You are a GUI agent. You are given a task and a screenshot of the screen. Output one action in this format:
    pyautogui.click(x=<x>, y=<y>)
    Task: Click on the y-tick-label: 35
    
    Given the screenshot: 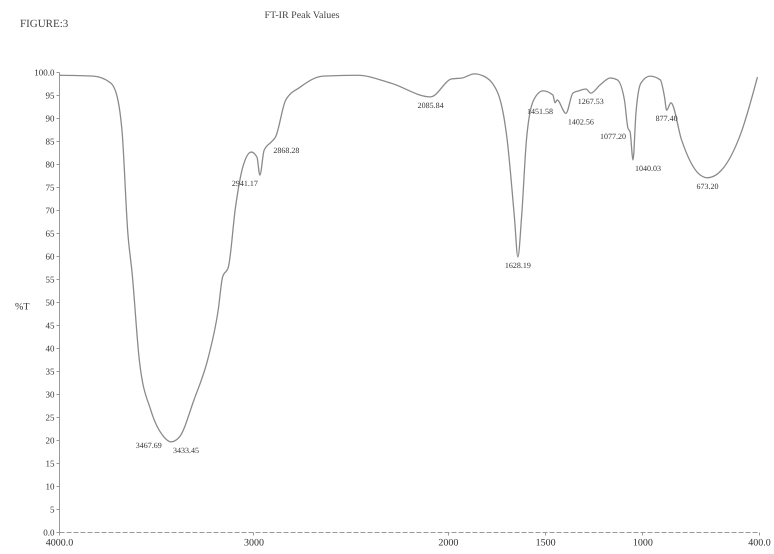 What is the action you would take?
    pyautogui.click(x=50, y=371)
    